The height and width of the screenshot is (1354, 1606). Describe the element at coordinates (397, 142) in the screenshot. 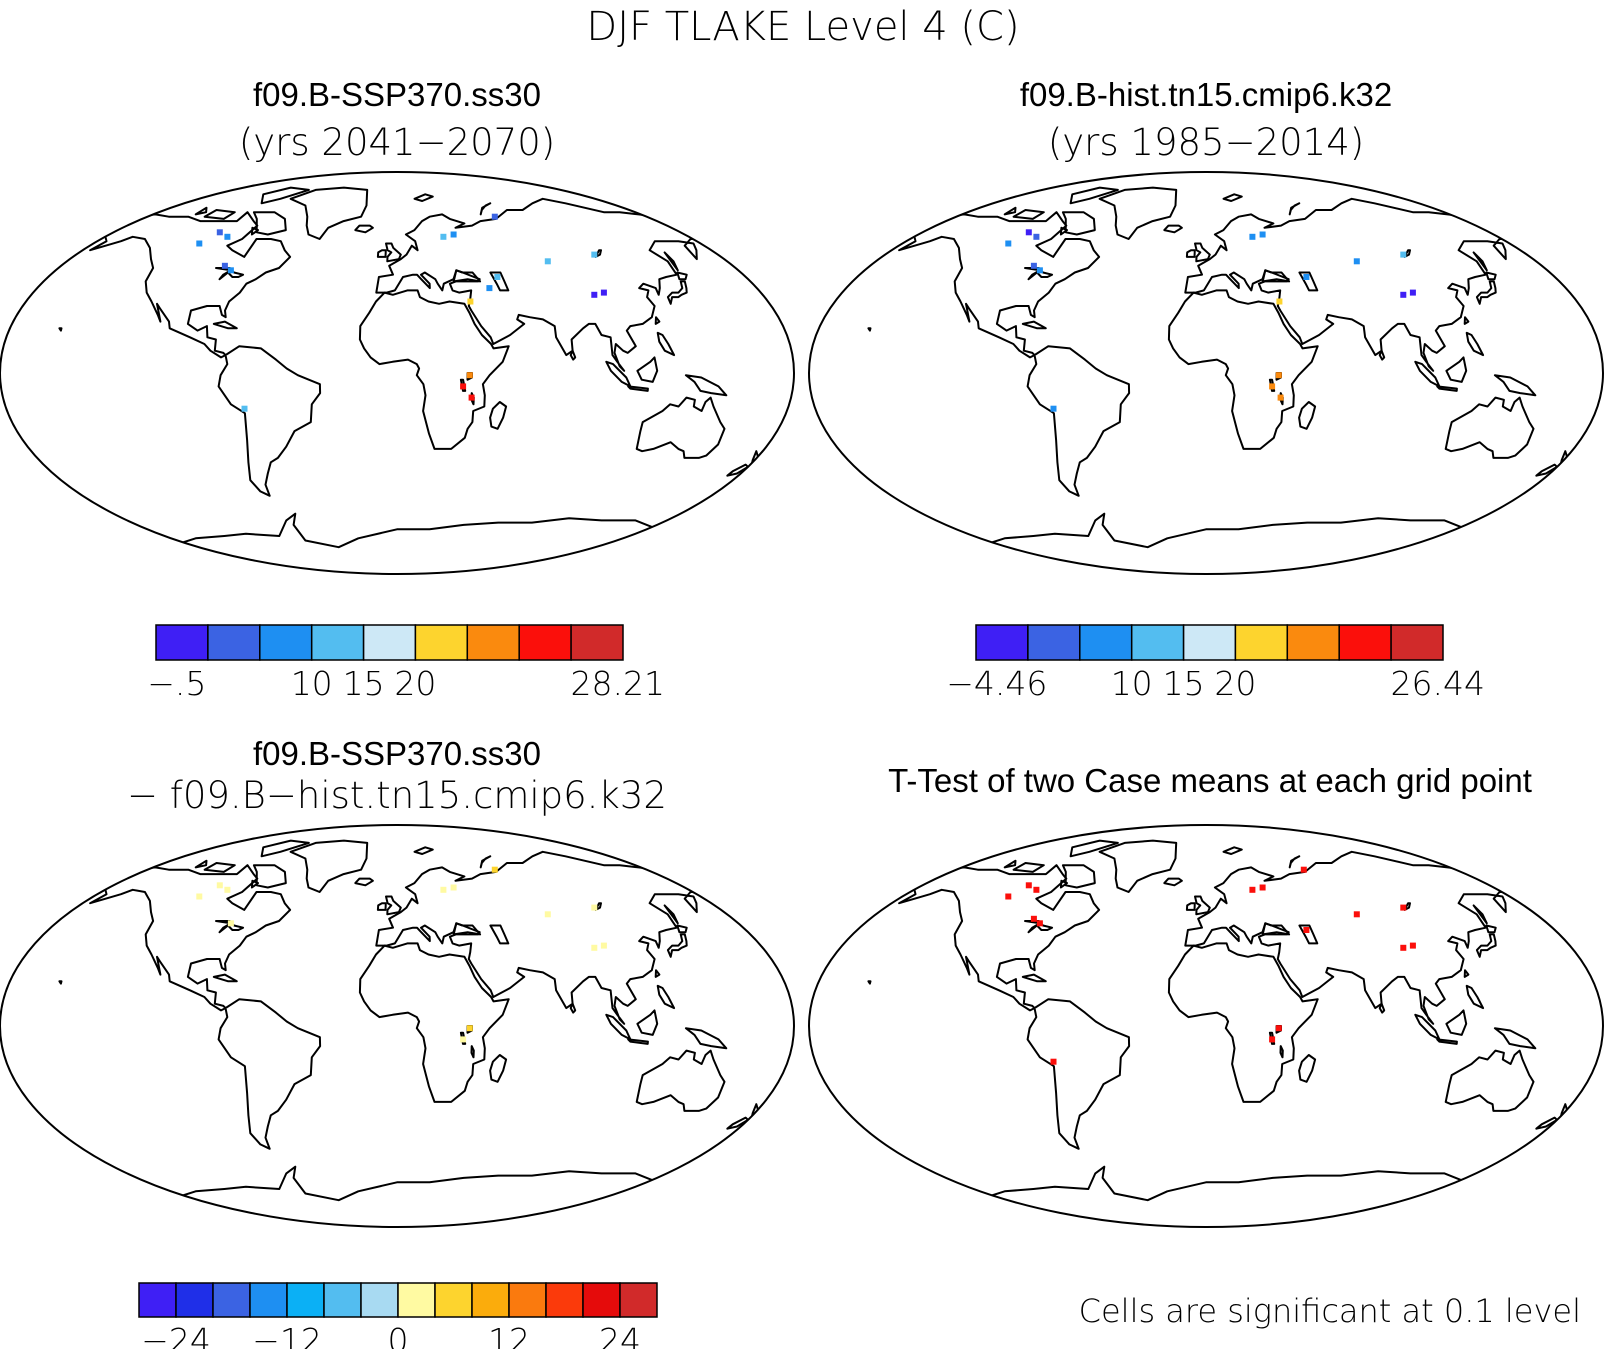

I see `panel-1-subtitle: (yrs 2041−2070)` at that location.